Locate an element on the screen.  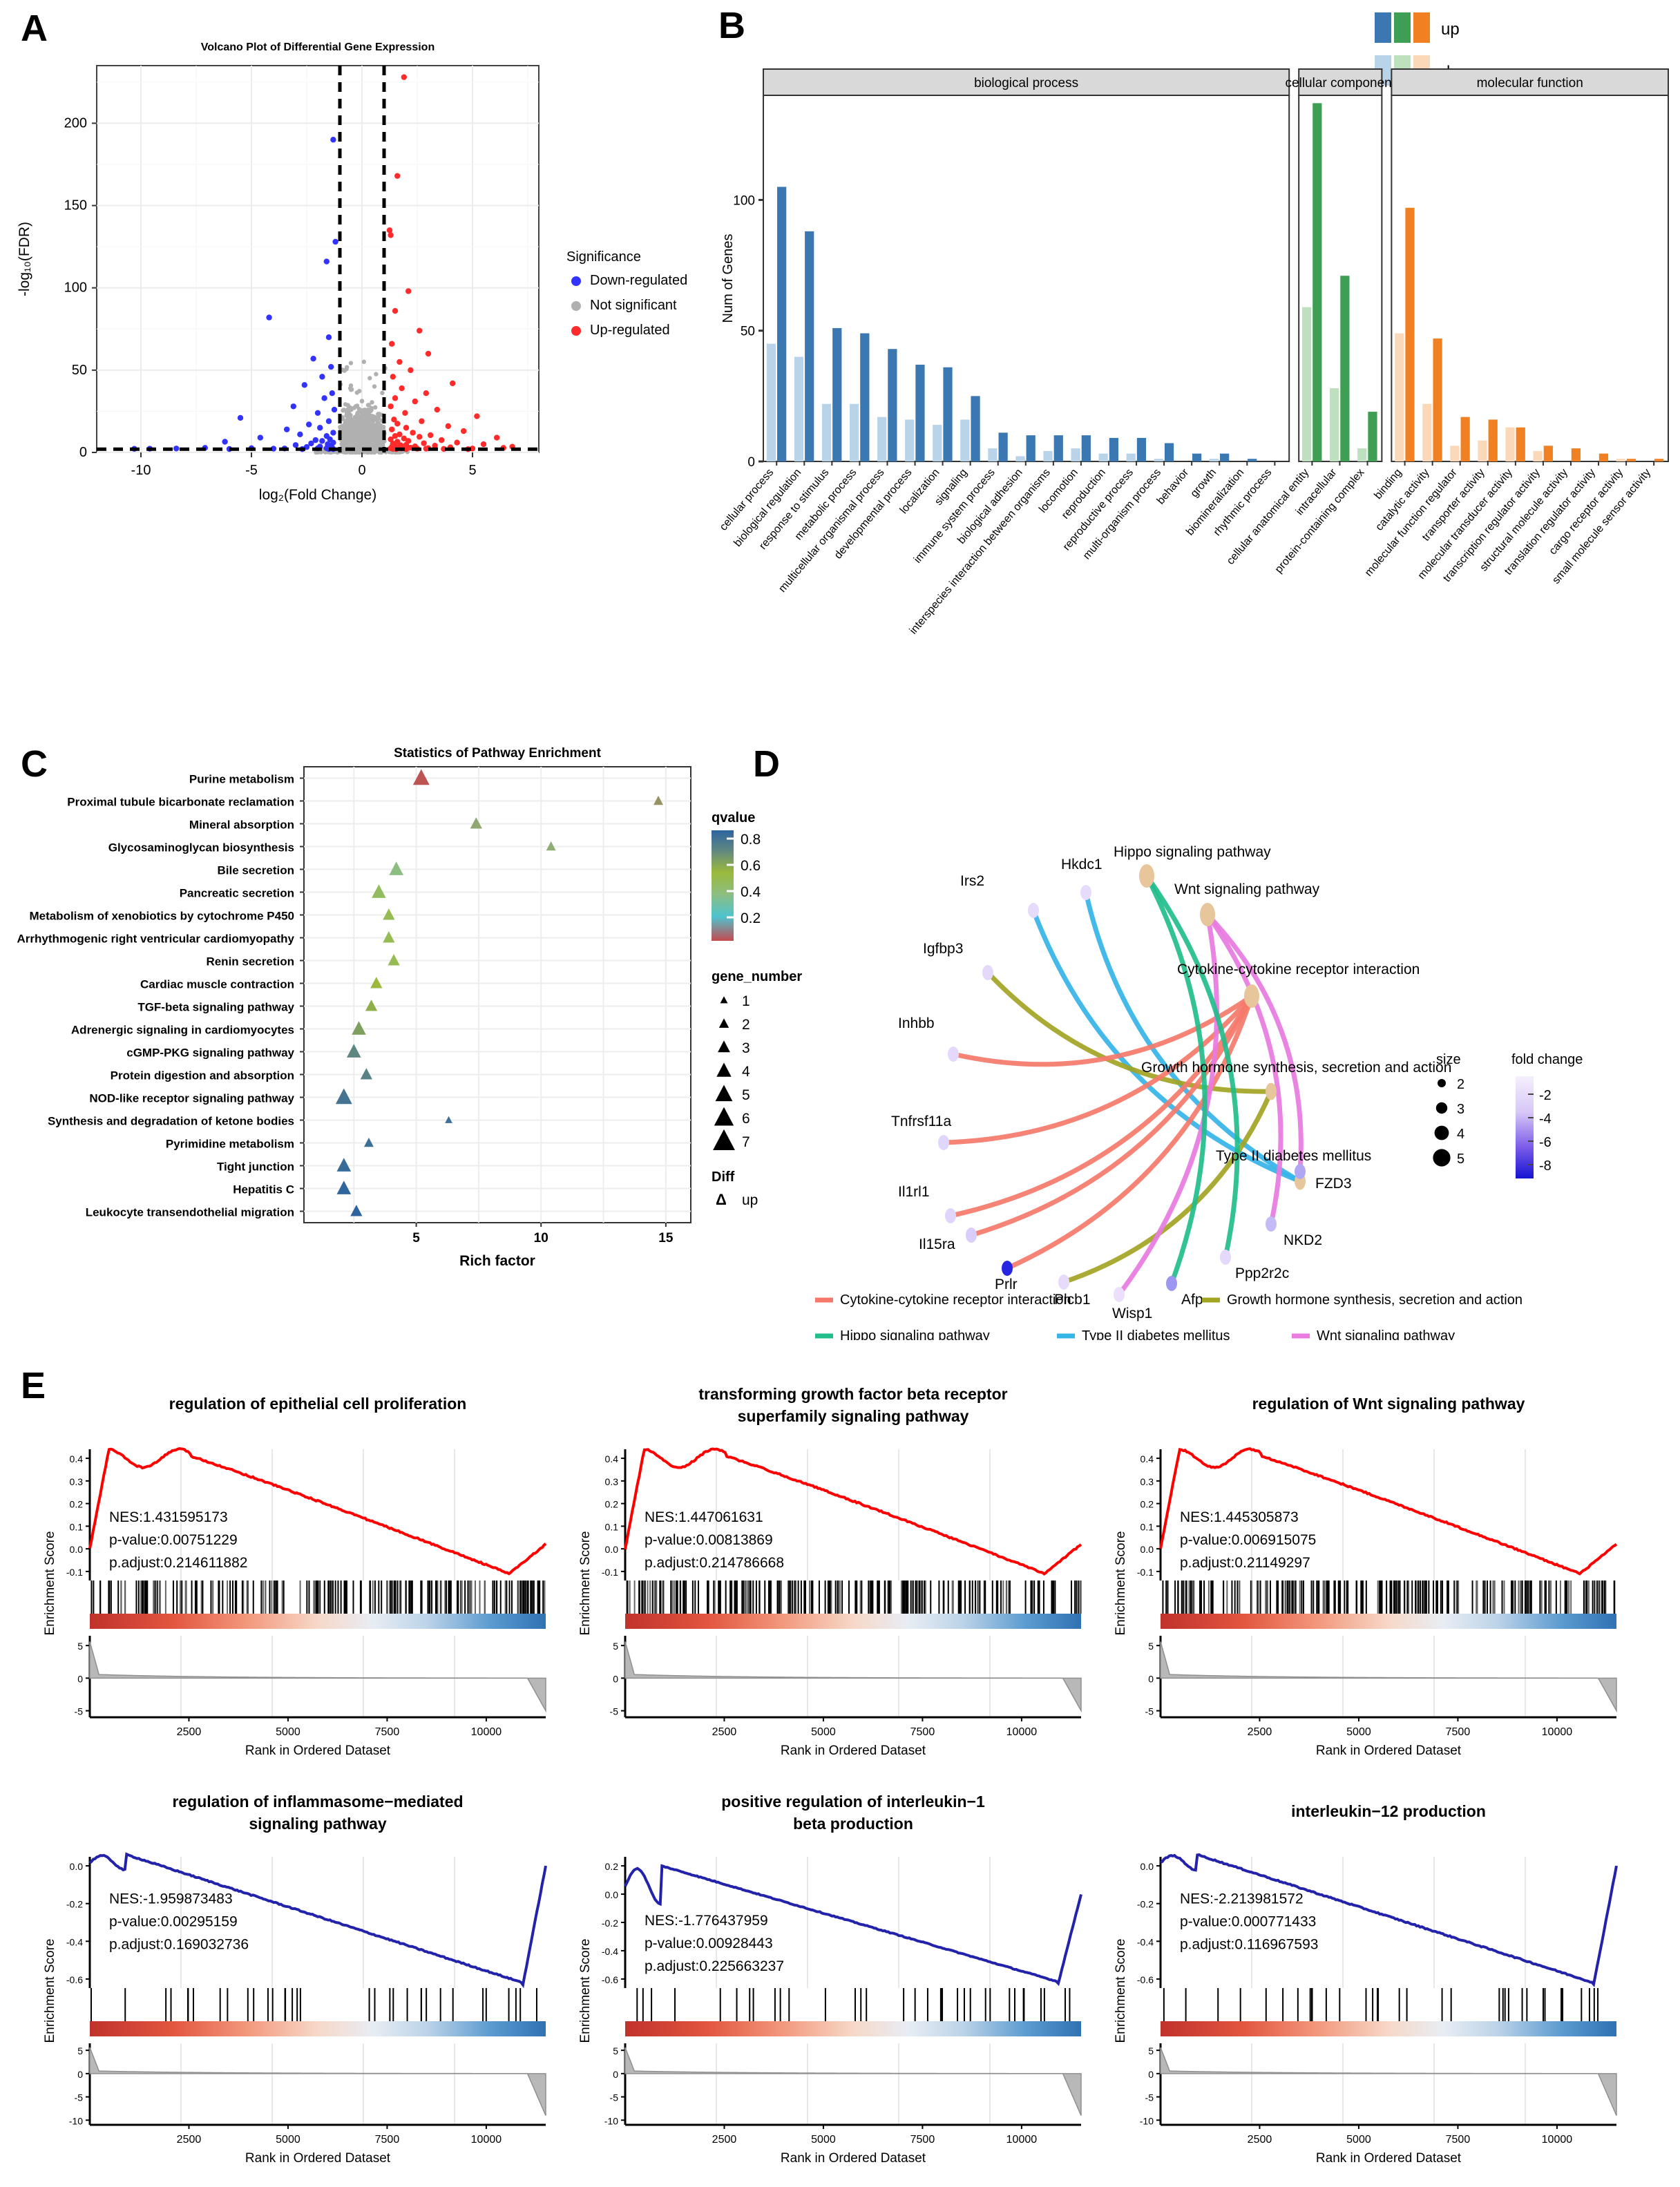
fold-change-tick: -6 is located at coordinates (1545, 1142).